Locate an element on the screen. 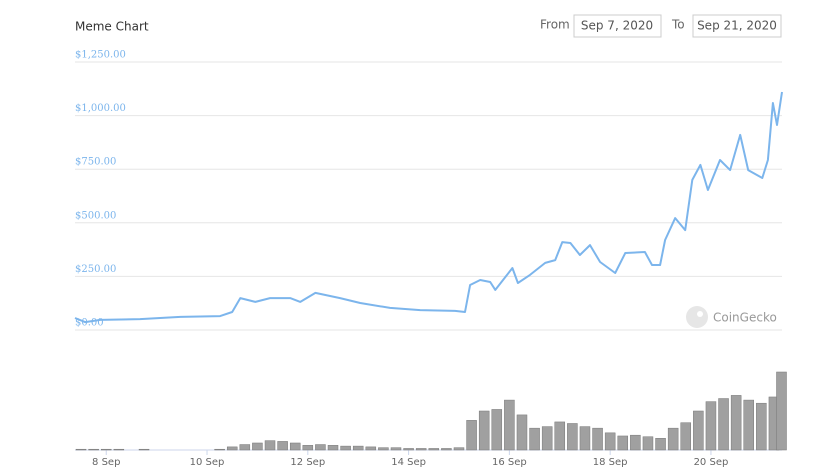 The height and width of the screenshot is (476, 817). y-tick-label: $750.00 is located at coordinates (95, 162).